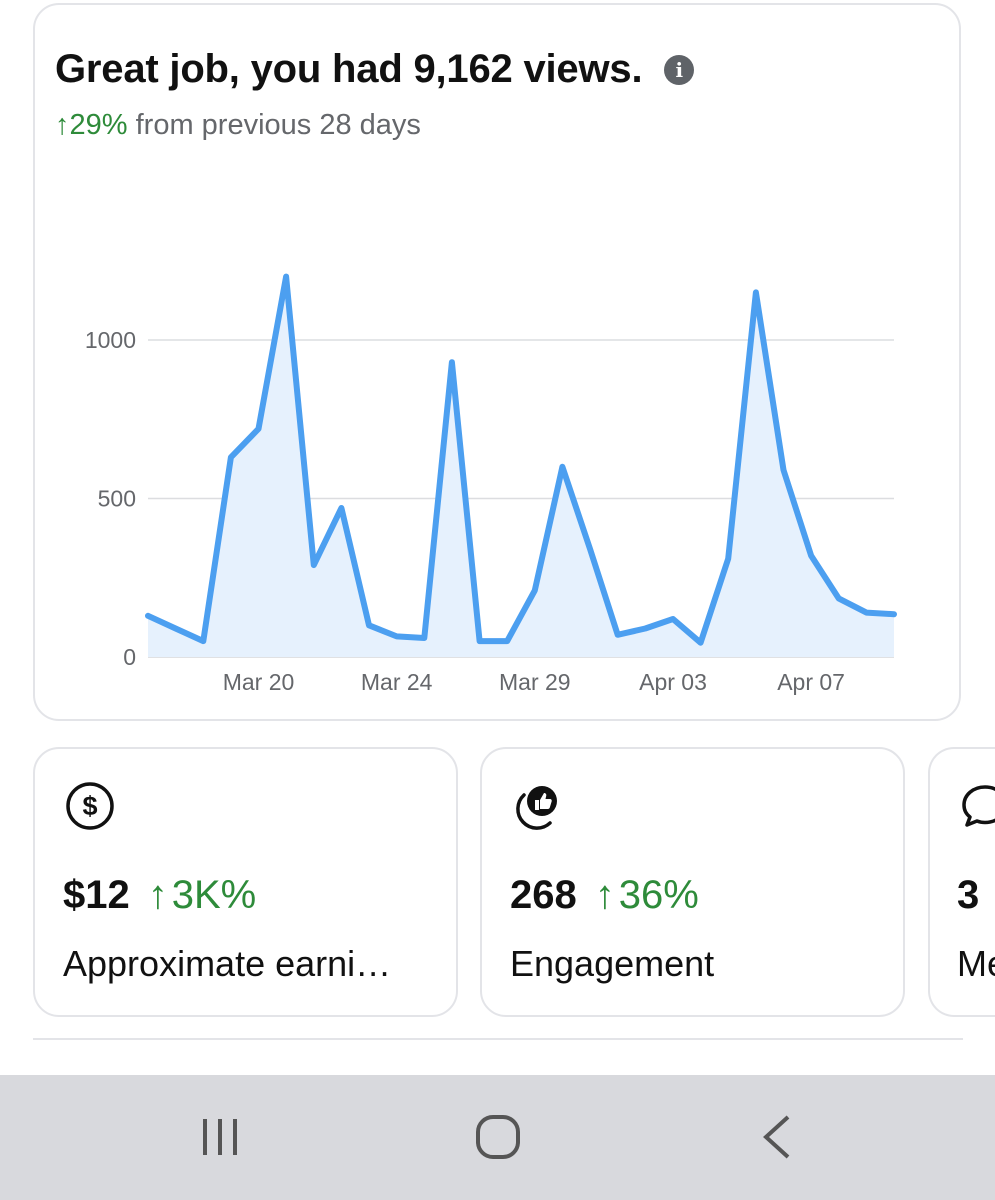 The width and height of the screenshot is (995, 1200). I want to click on engagement-card, so click(692, 882).